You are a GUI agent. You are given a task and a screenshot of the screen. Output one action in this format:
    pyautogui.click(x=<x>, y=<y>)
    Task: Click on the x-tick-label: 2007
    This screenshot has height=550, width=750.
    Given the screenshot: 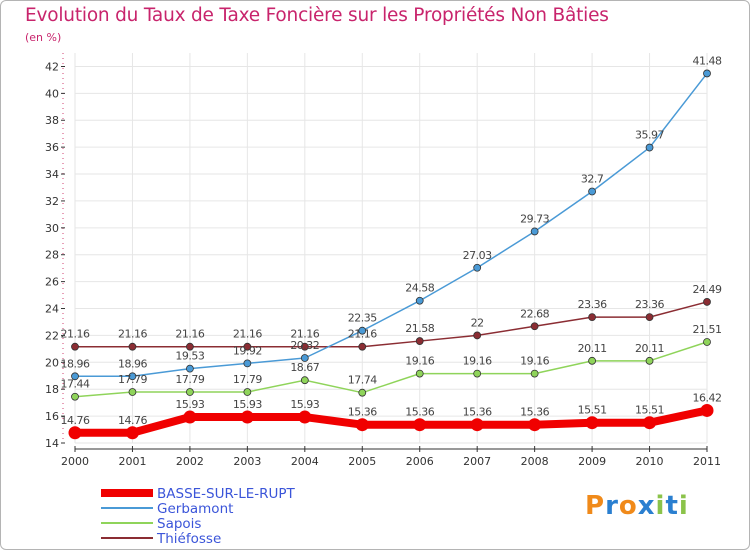 What is the action you would take?
    pyautogui.click(x=477, y=461)
    